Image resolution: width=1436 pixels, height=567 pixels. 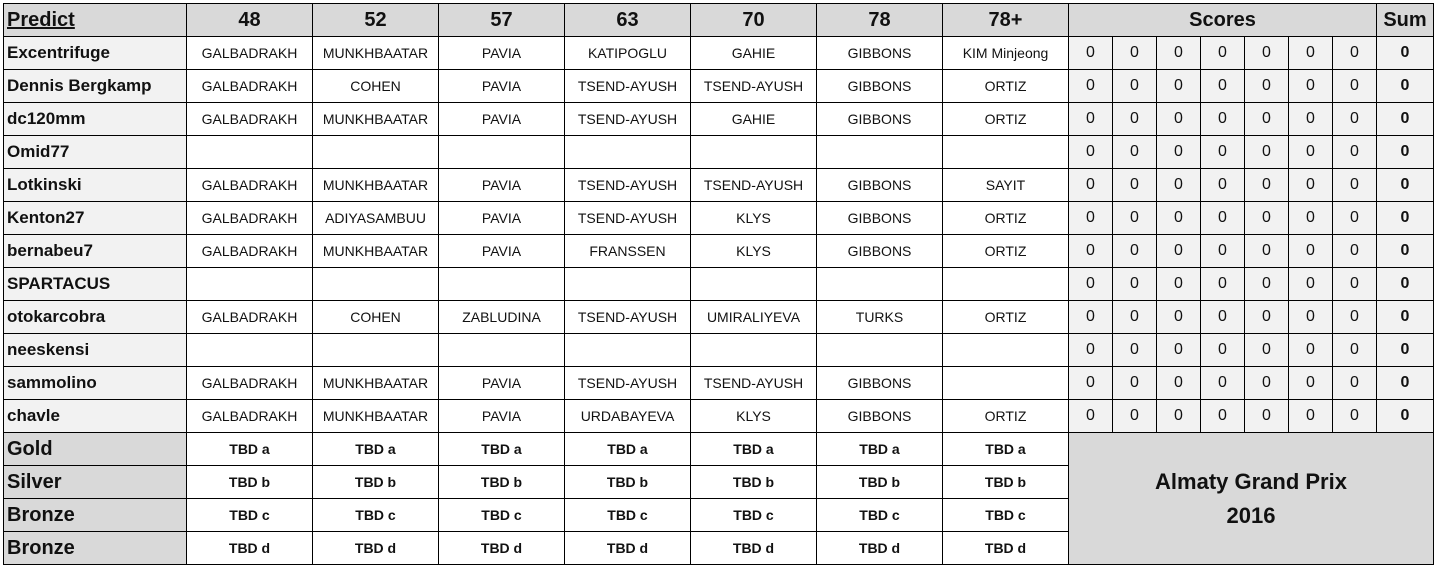 What do you see at coordinates (95, 482) in the screenshot?
I see `medal-label: Silver` at bounding box center [95, 482].